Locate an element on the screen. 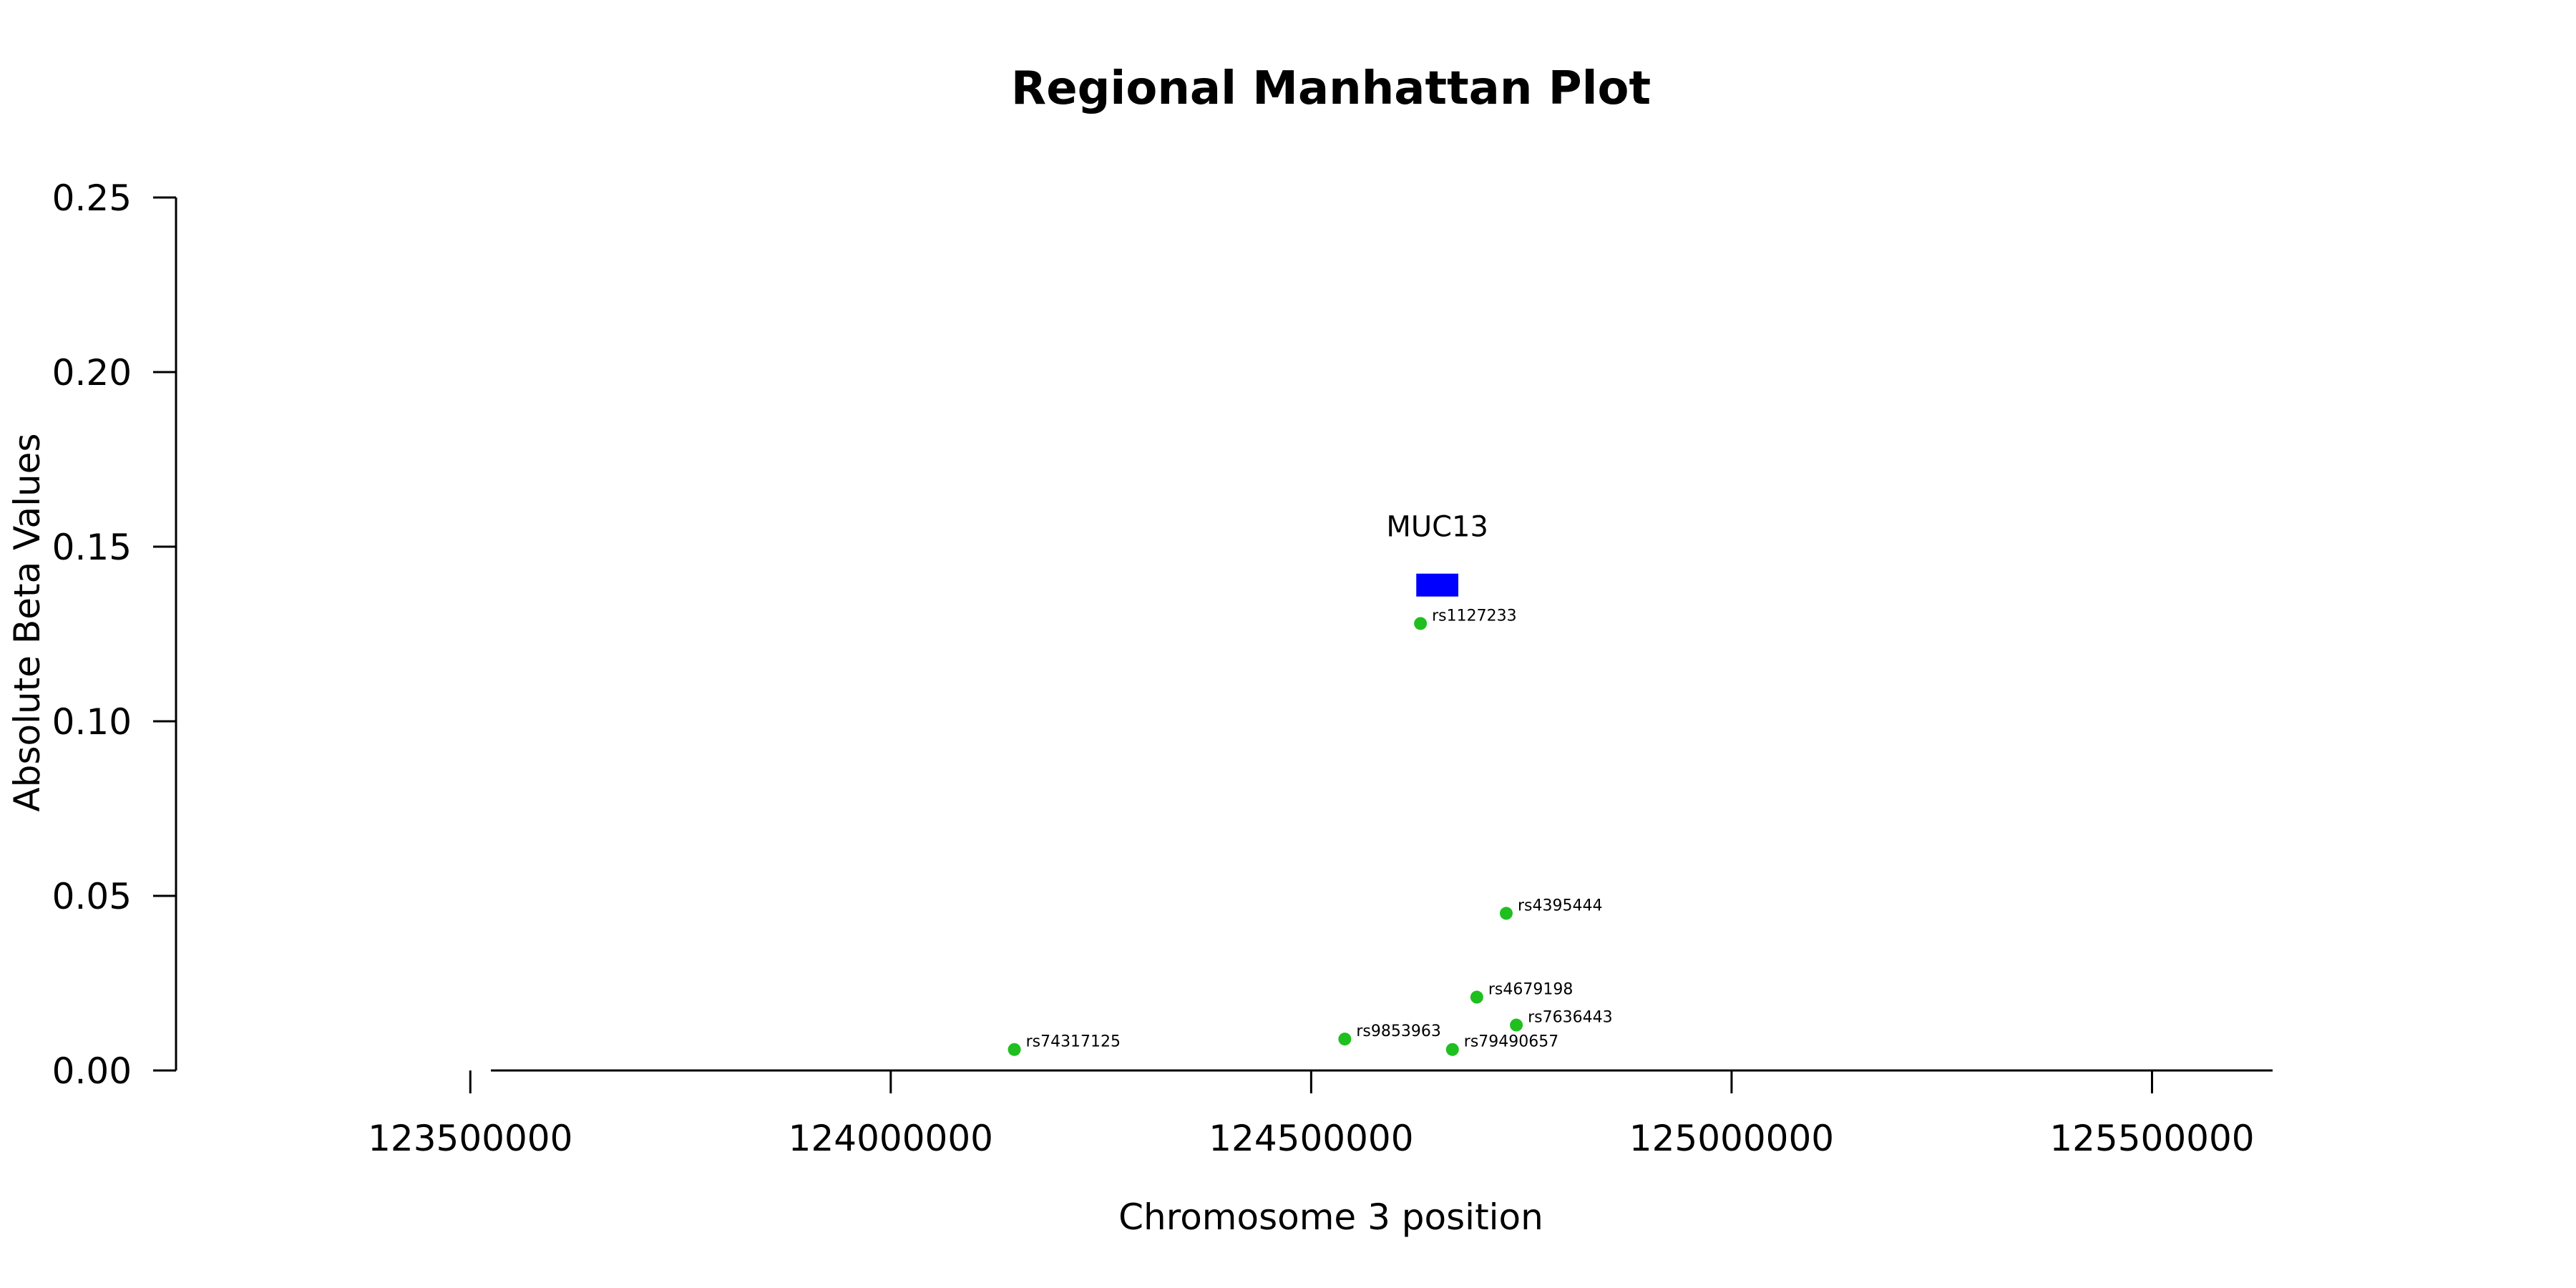 The image size is (2576, 1288). x-tick-label: 124000000 is located at coordinates (891, 1138).